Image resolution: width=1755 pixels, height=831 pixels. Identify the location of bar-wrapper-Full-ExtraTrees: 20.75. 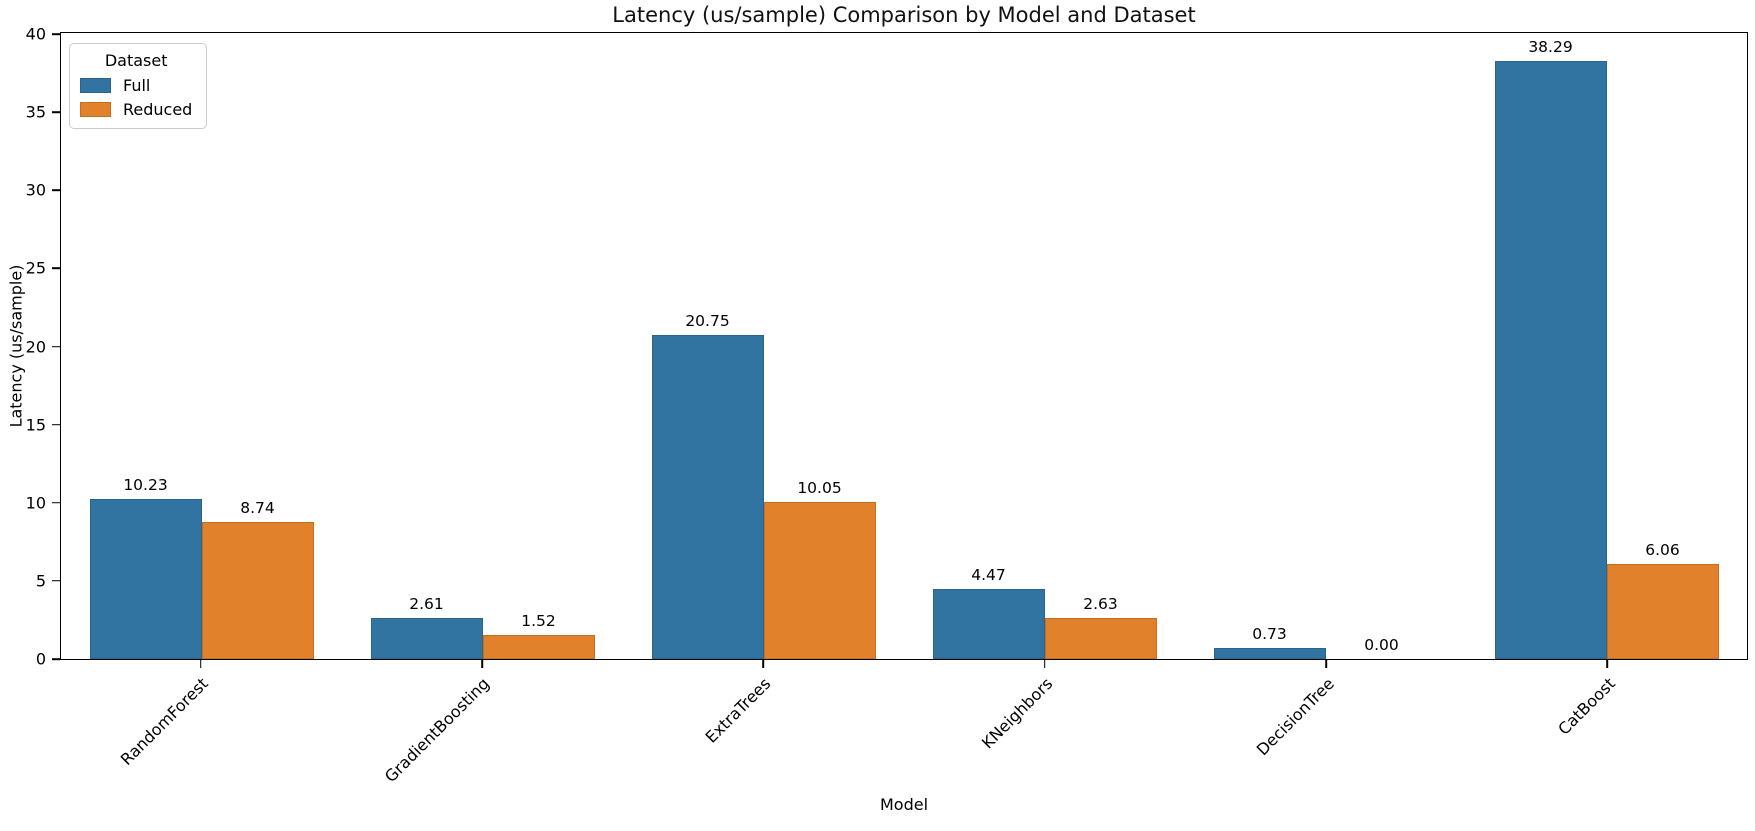
(707, 485).